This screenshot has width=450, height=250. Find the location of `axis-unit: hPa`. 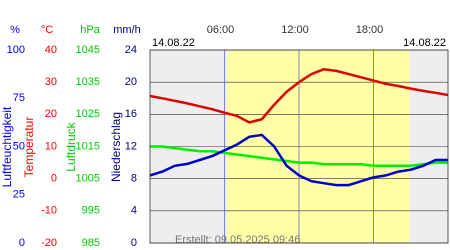

axis-unit: hPa is located at coordinates (90, 30).